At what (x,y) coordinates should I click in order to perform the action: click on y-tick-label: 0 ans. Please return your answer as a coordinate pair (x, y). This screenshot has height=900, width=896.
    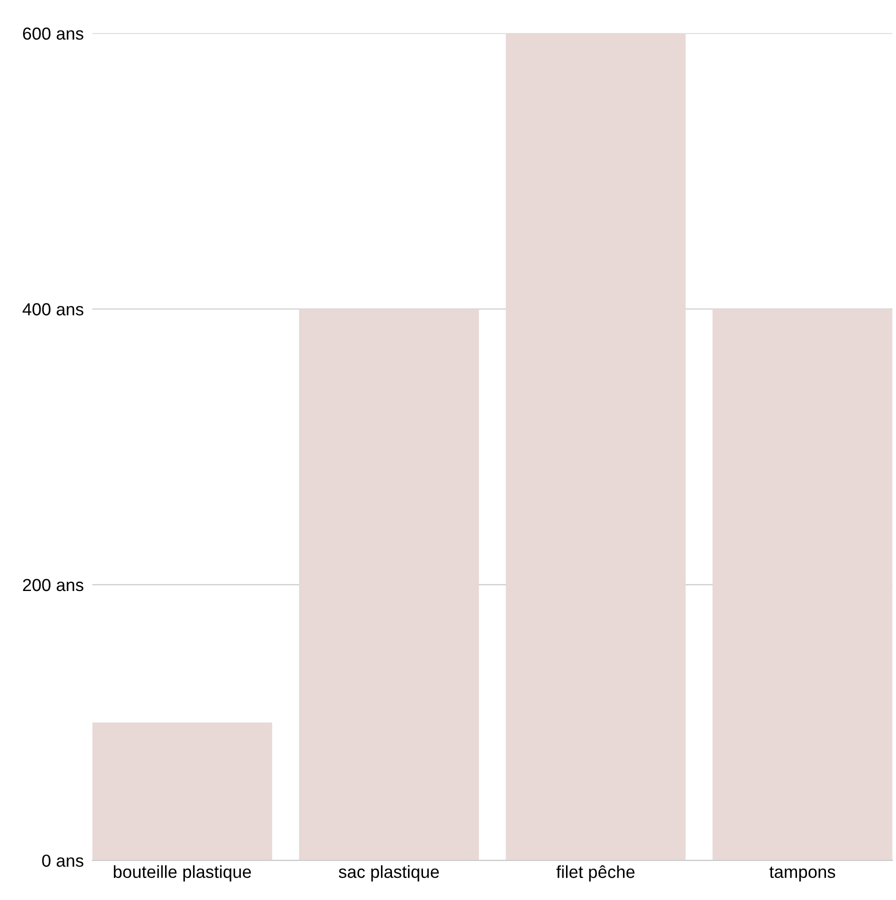
    Looking at the image, I should click on (63, 860).